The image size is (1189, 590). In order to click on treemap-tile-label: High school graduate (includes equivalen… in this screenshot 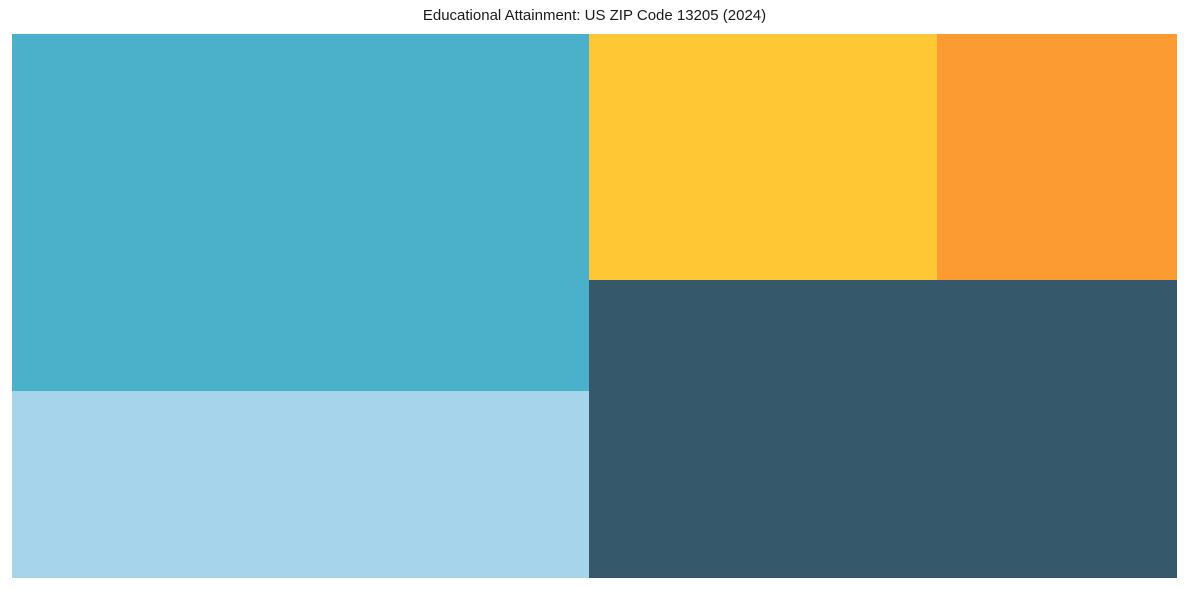, I will do `click(147, 48)`.